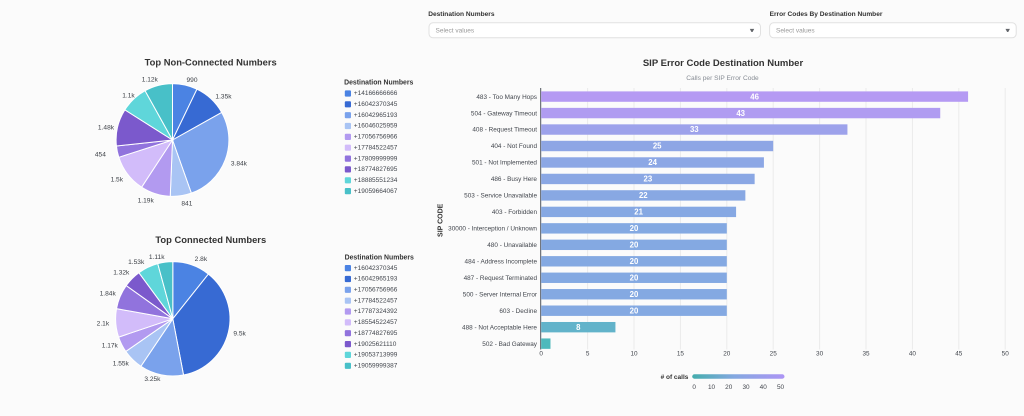 This screenshot has width=1024, height=416. What do you see at coordinates (492, 229) in the screenshot?
I see `svg-text: 30000 - Interception / Unknown` at bounding box center [492, 229].